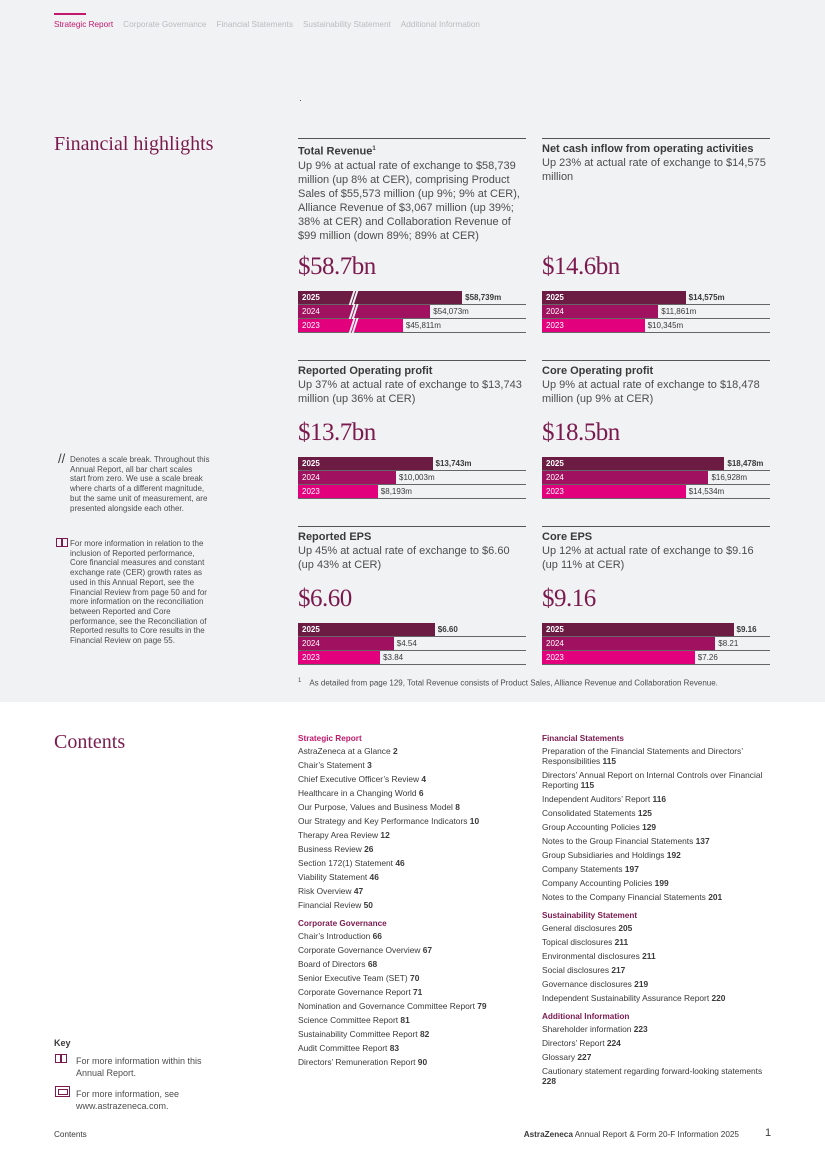 The height and width of the screenshot is (1168, 825). What do you see at coordinates (658, 970) in the screenshot?
I see `toc-item: Social disclosures 217` at bounding box center [658, 970].